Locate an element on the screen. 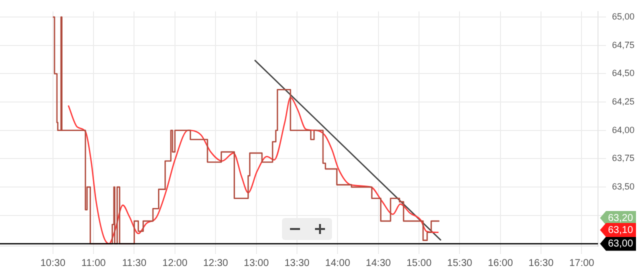  text: 63,20 is located at coordinates (621, 218).